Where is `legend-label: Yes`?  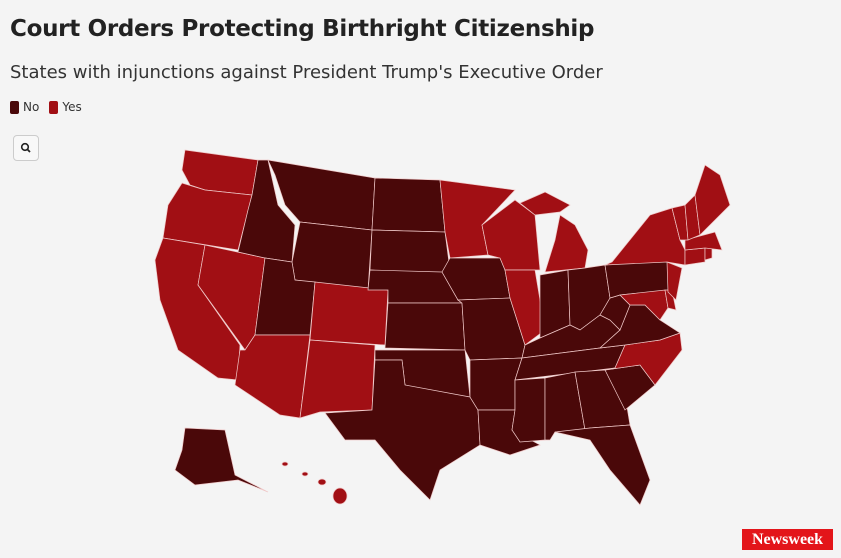
legend-label: Yes is located at coordinates (72, 107).